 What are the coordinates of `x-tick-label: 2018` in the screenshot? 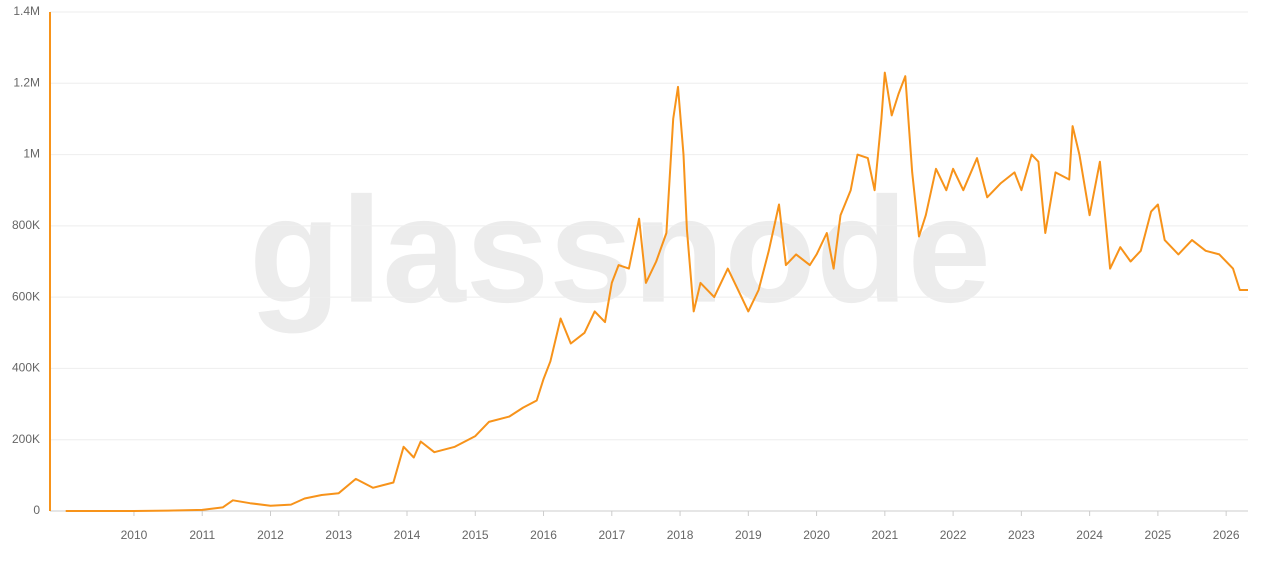 It's located at (680, 535).